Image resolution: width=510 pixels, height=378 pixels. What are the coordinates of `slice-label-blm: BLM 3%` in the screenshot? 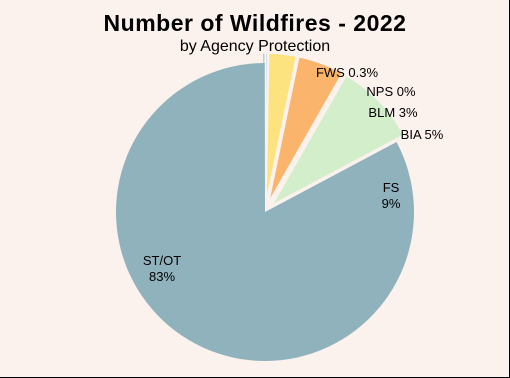 It's located at (393, 112).